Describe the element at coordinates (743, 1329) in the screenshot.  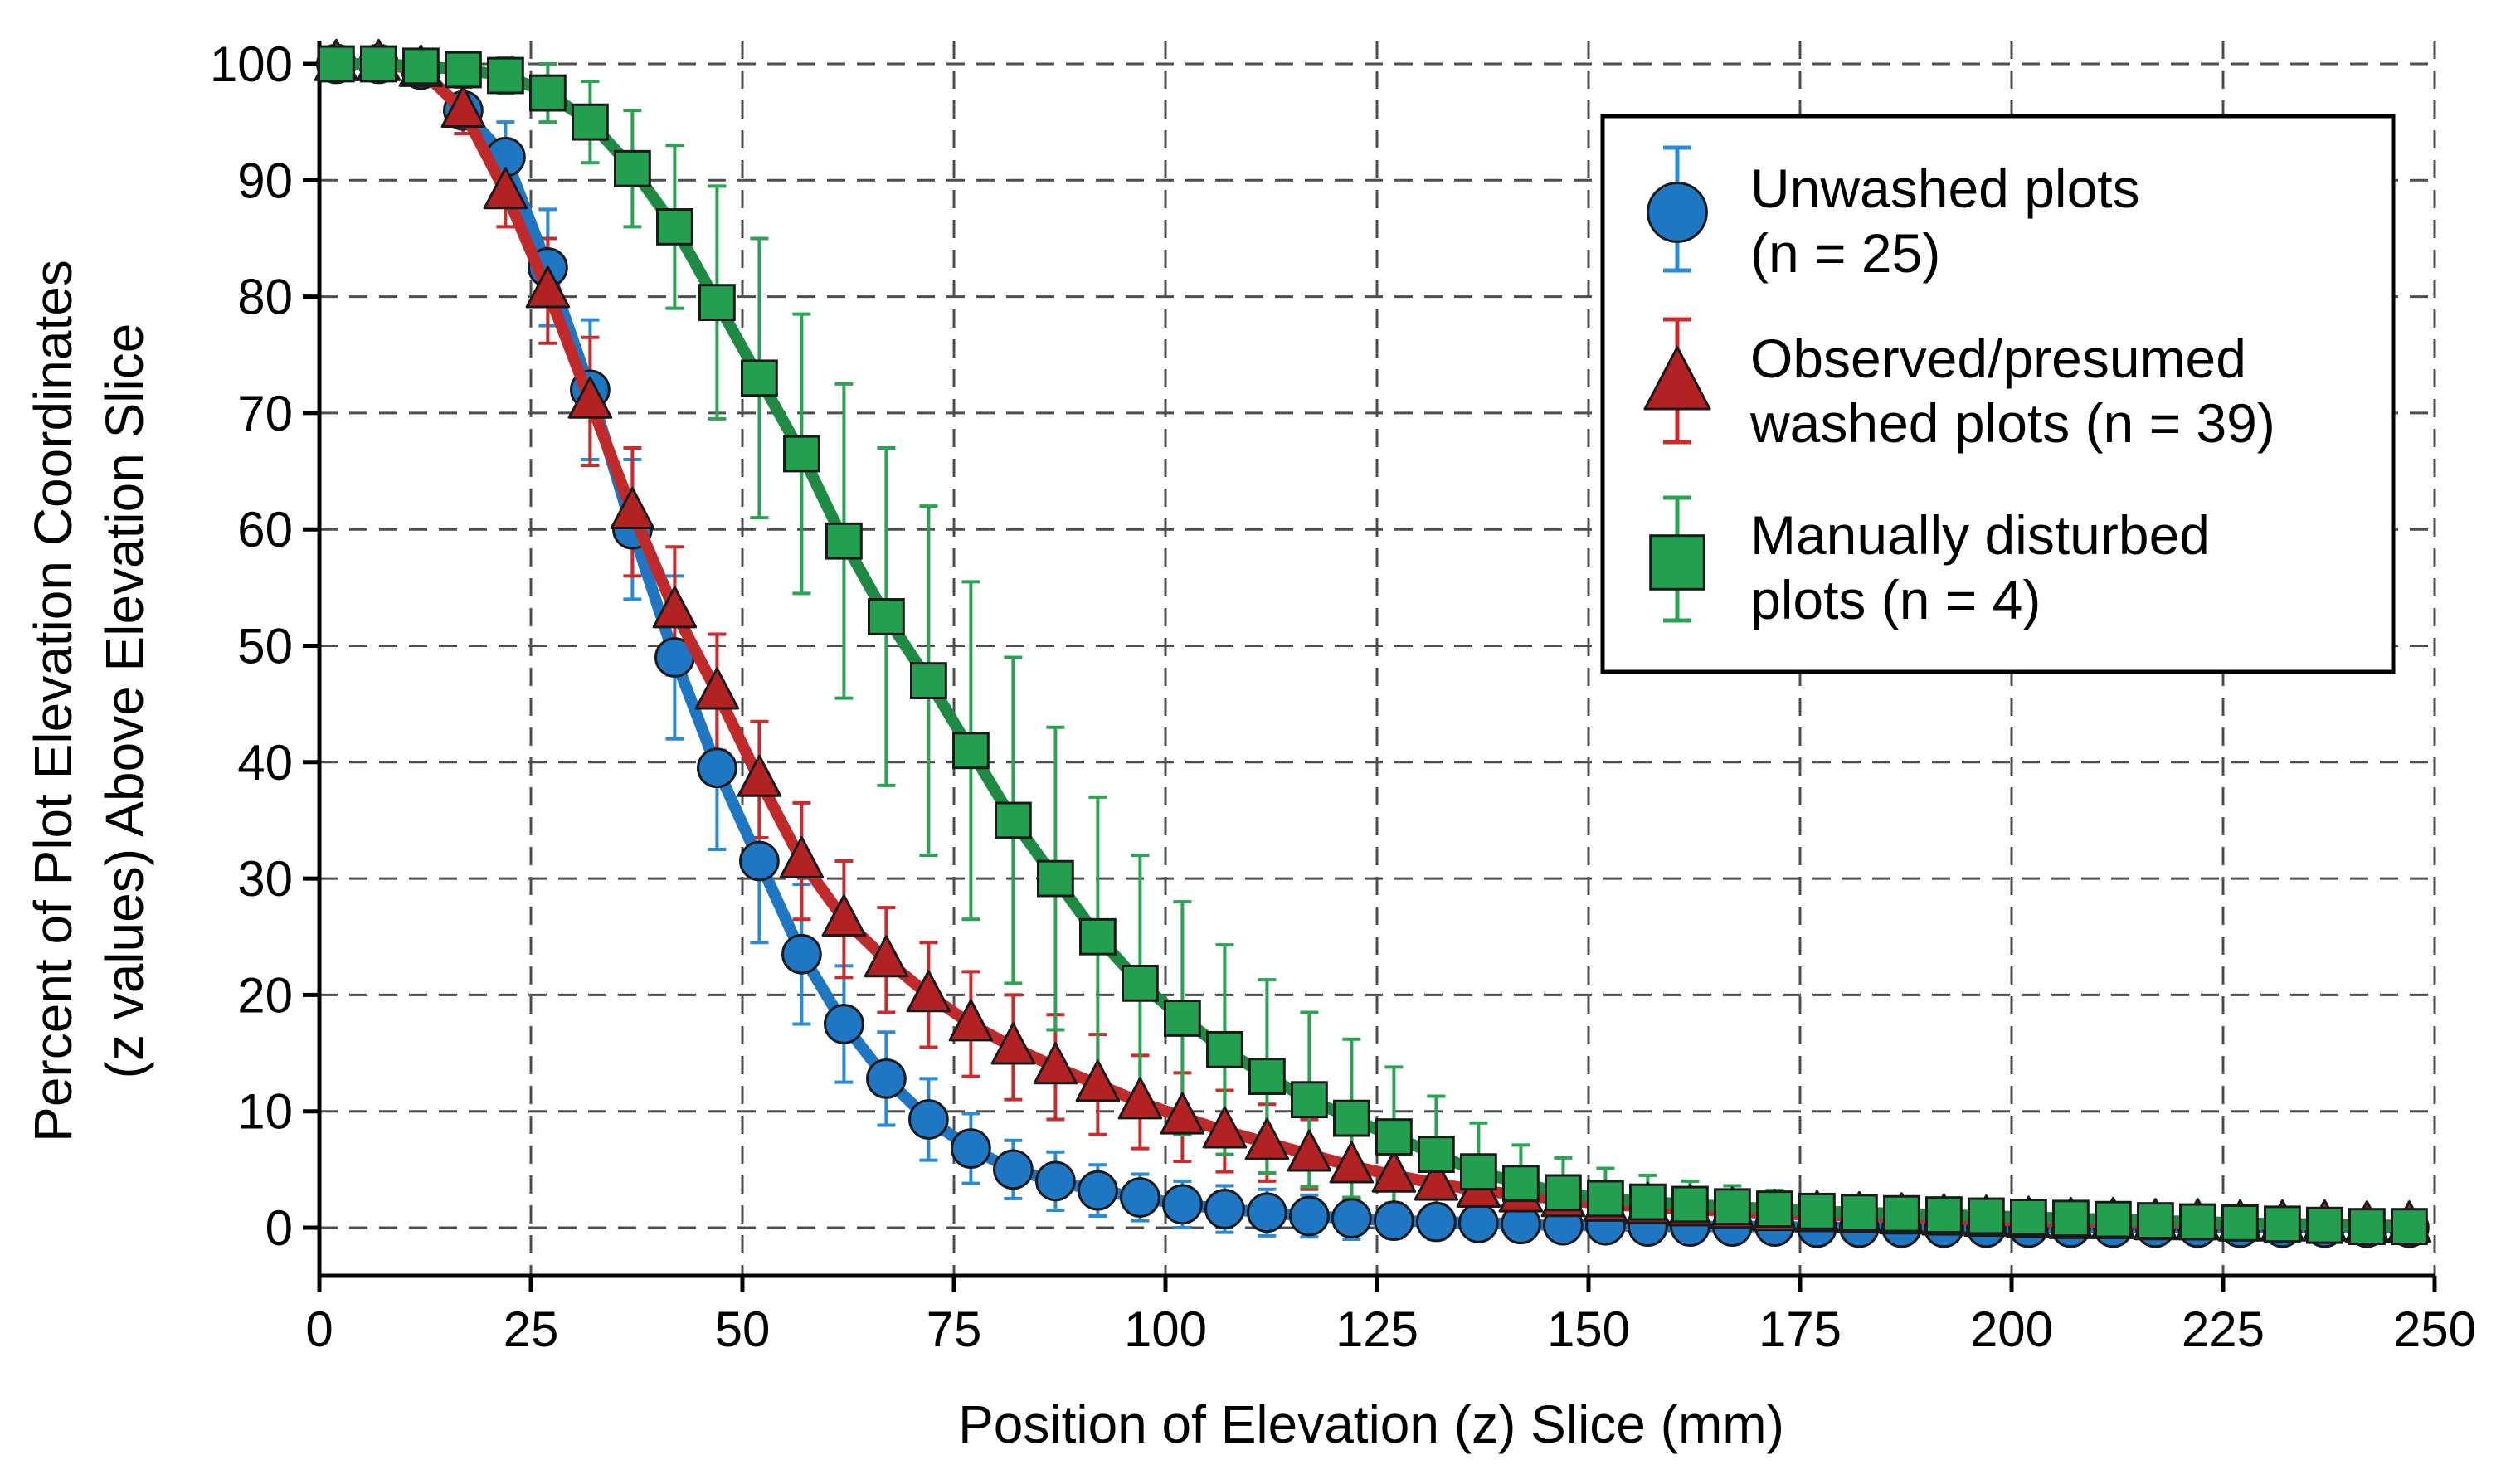
I see `x-tick-label-50: 50` at that location.